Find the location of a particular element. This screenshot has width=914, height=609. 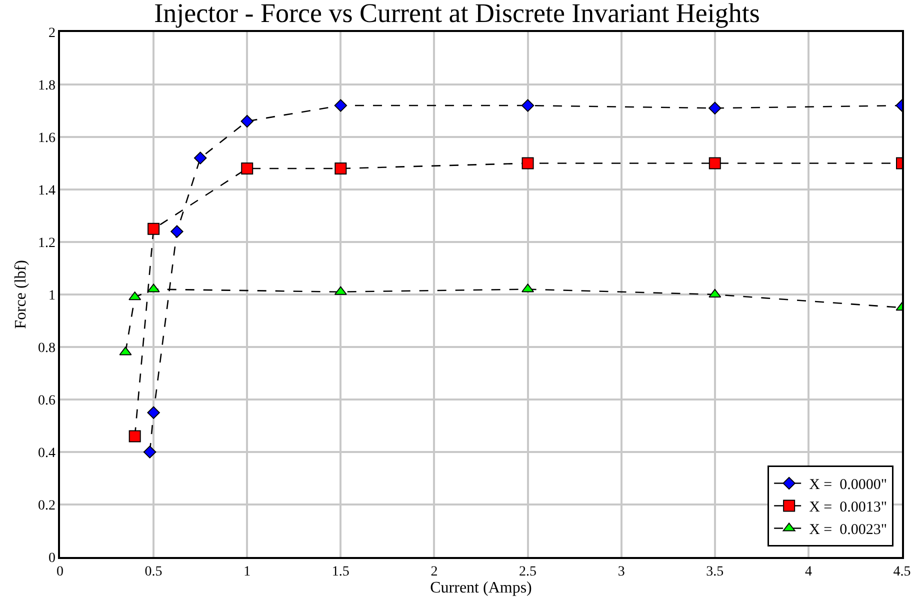

y-axis-title: Force (lbf) is located at coordinates (21, 294).